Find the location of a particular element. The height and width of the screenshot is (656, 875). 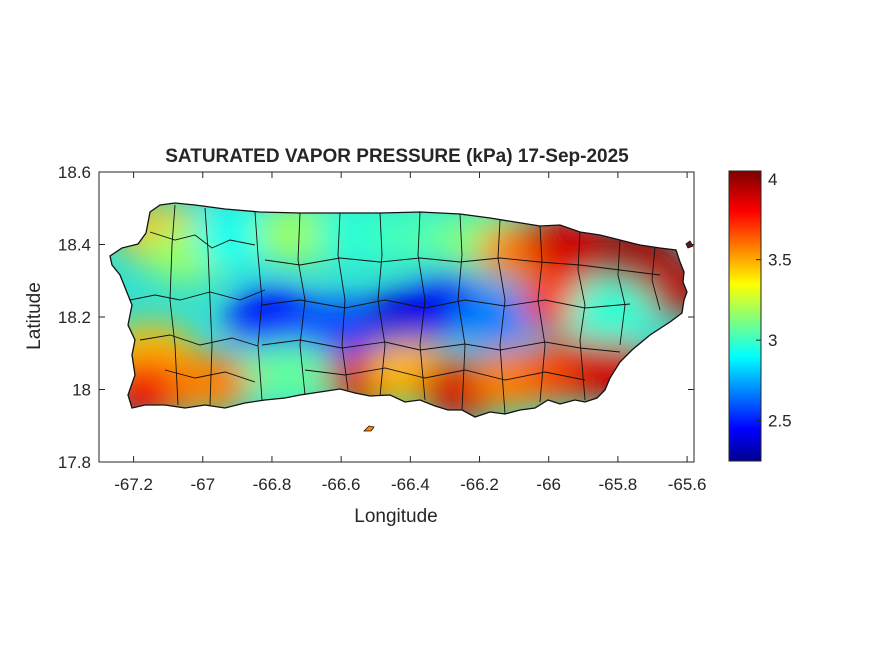

y-tick-label: 18 is located at coordinates (81, 390).